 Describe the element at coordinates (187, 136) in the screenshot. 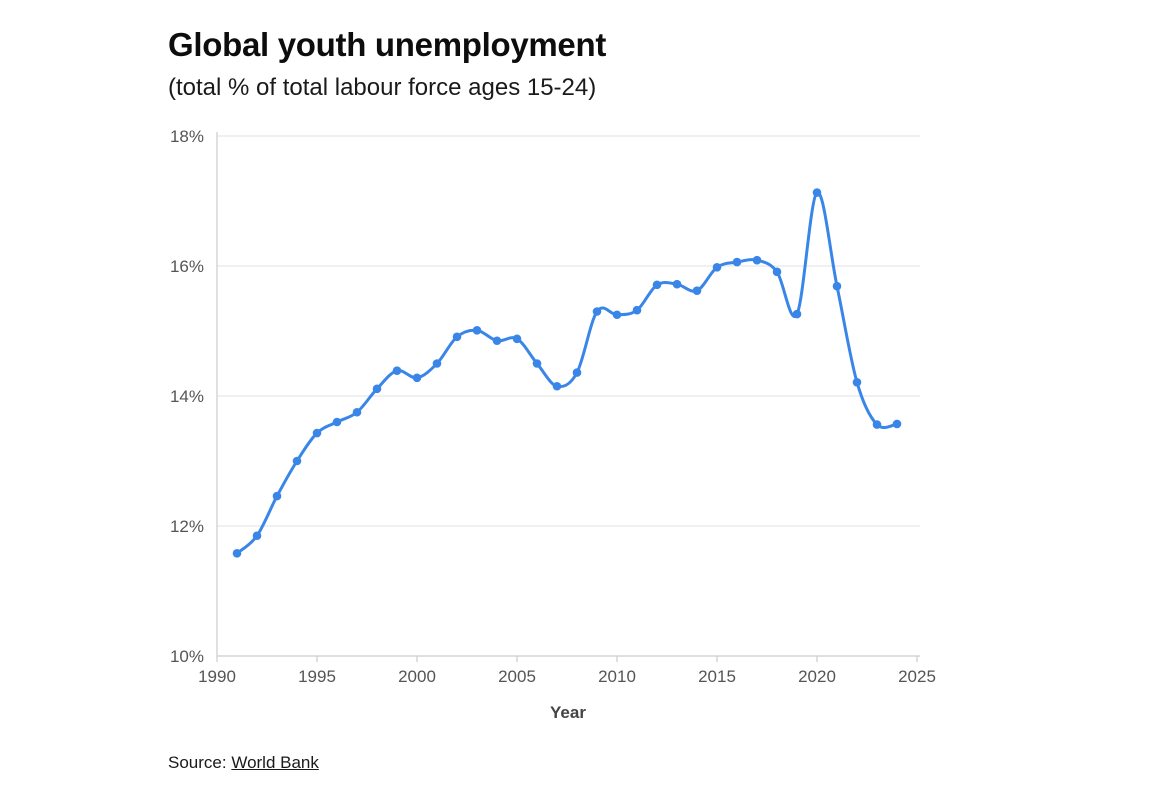

I see `y-tick-label: 18%` at that location.